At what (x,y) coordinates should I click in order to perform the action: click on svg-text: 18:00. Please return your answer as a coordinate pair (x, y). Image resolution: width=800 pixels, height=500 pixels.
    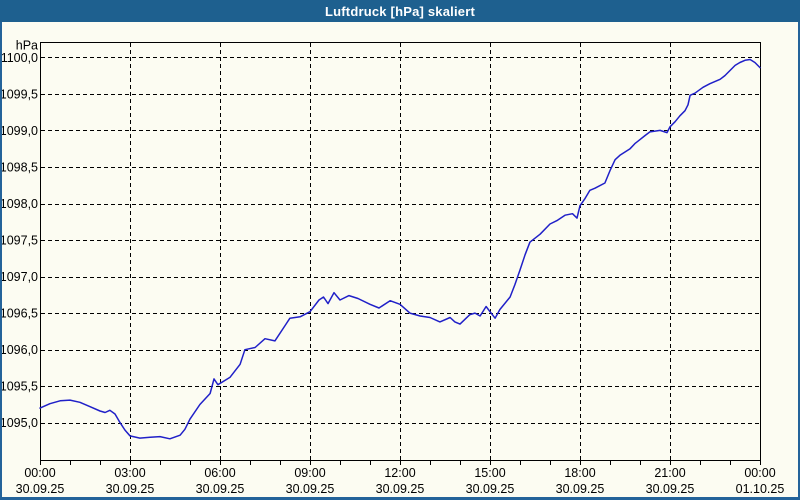
    Looking at the image, I should click on (579, 473).